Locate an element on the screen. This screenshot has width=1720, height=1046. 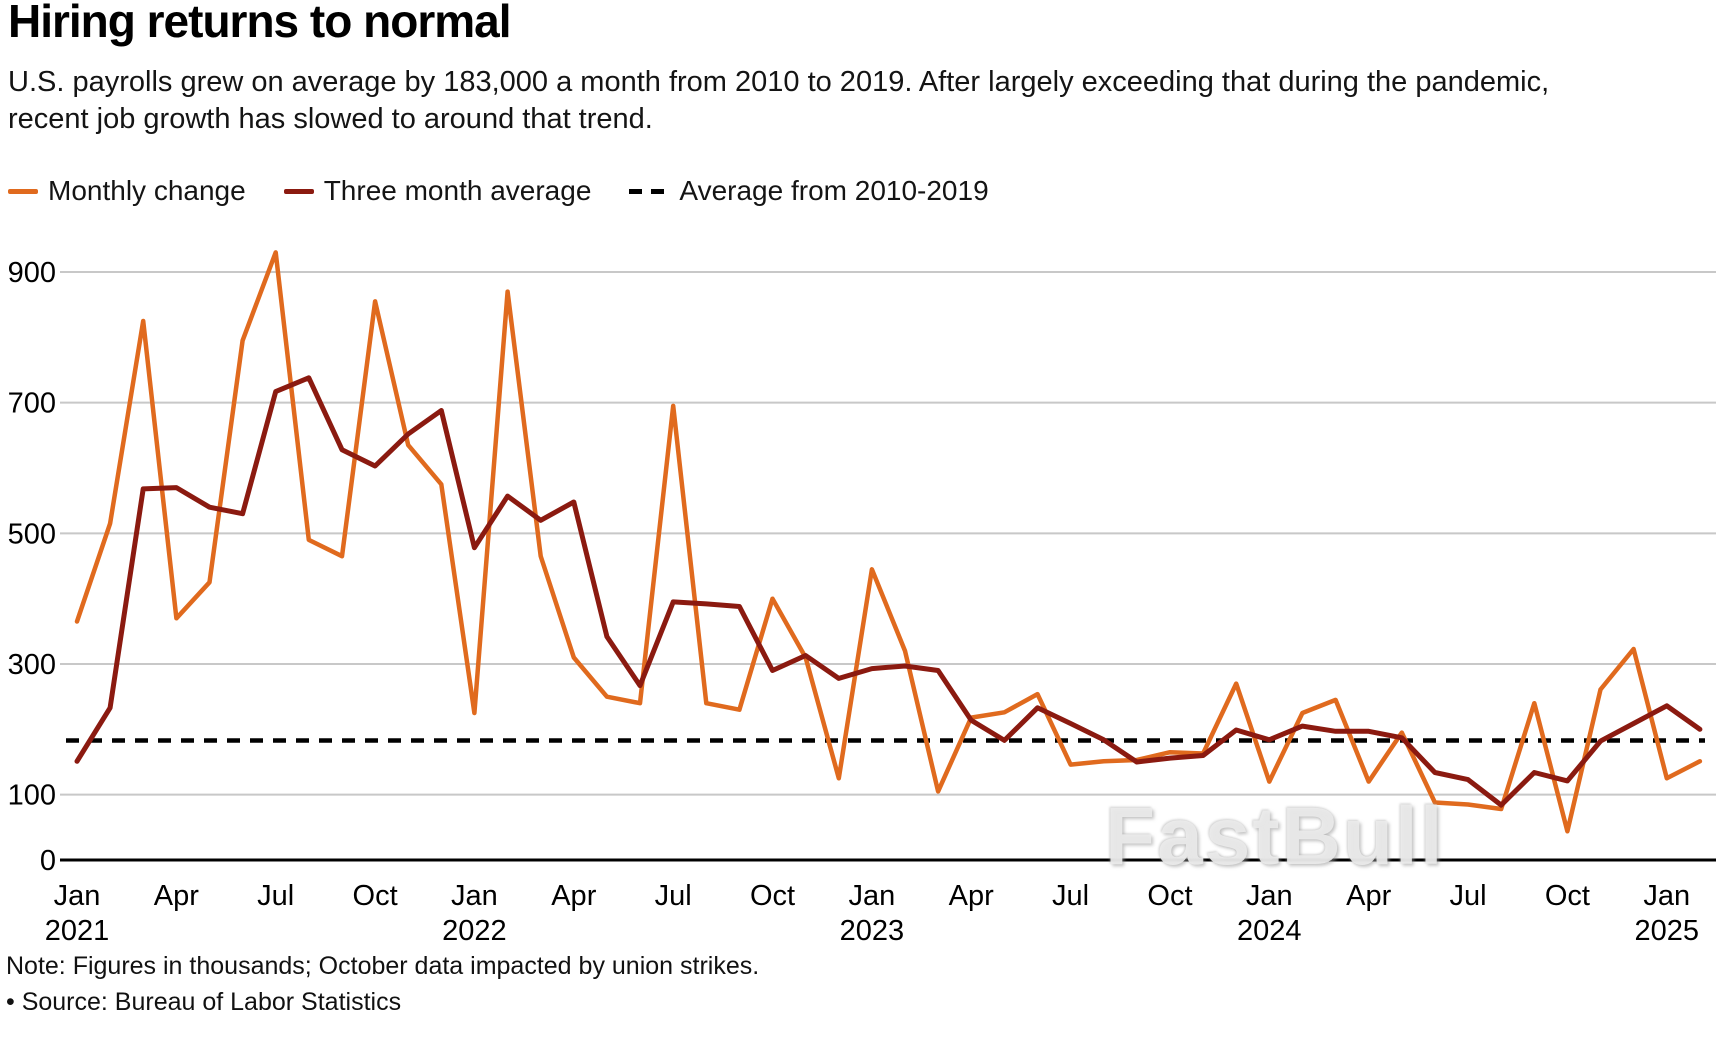
legend-item-three-month-average: Three month average is located at coordinates (437, 191).